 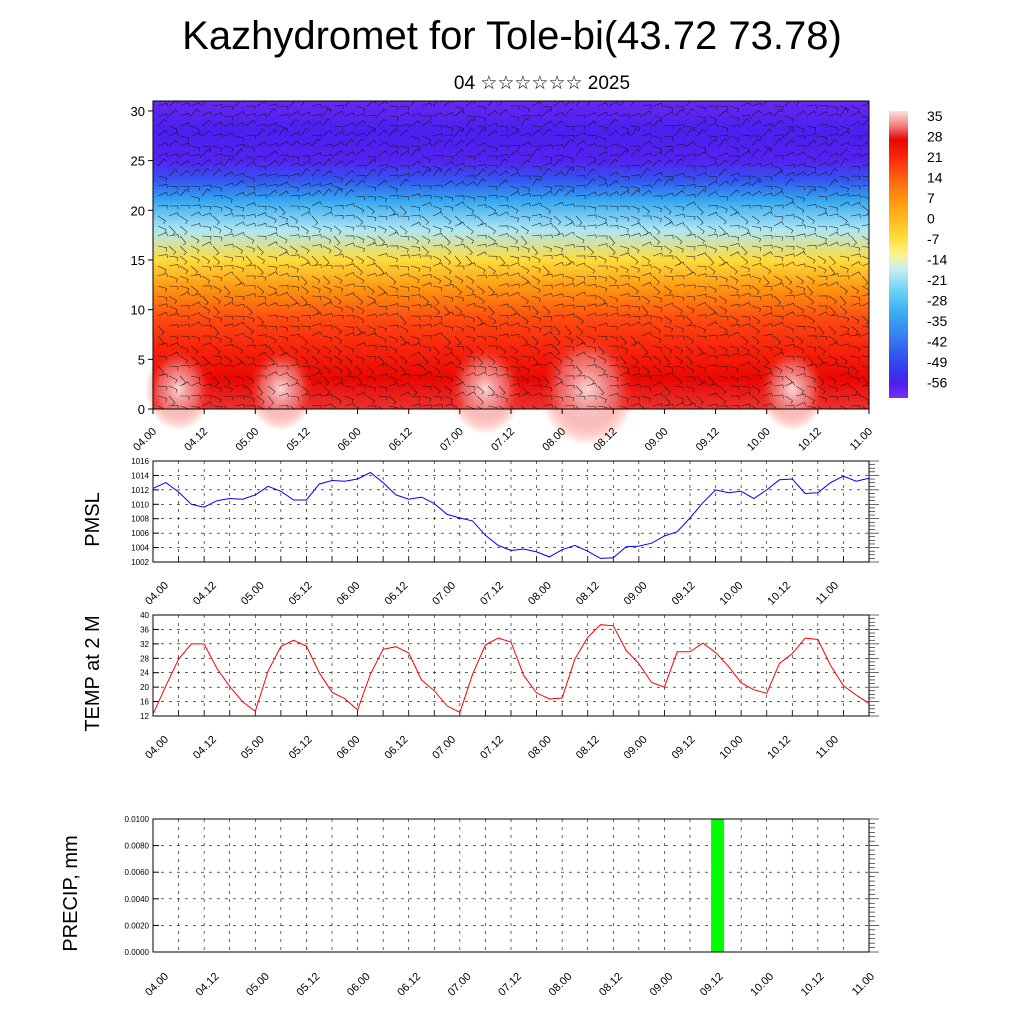 I want to click on x-tick-label: 04.12, so click(x=205, y=594).